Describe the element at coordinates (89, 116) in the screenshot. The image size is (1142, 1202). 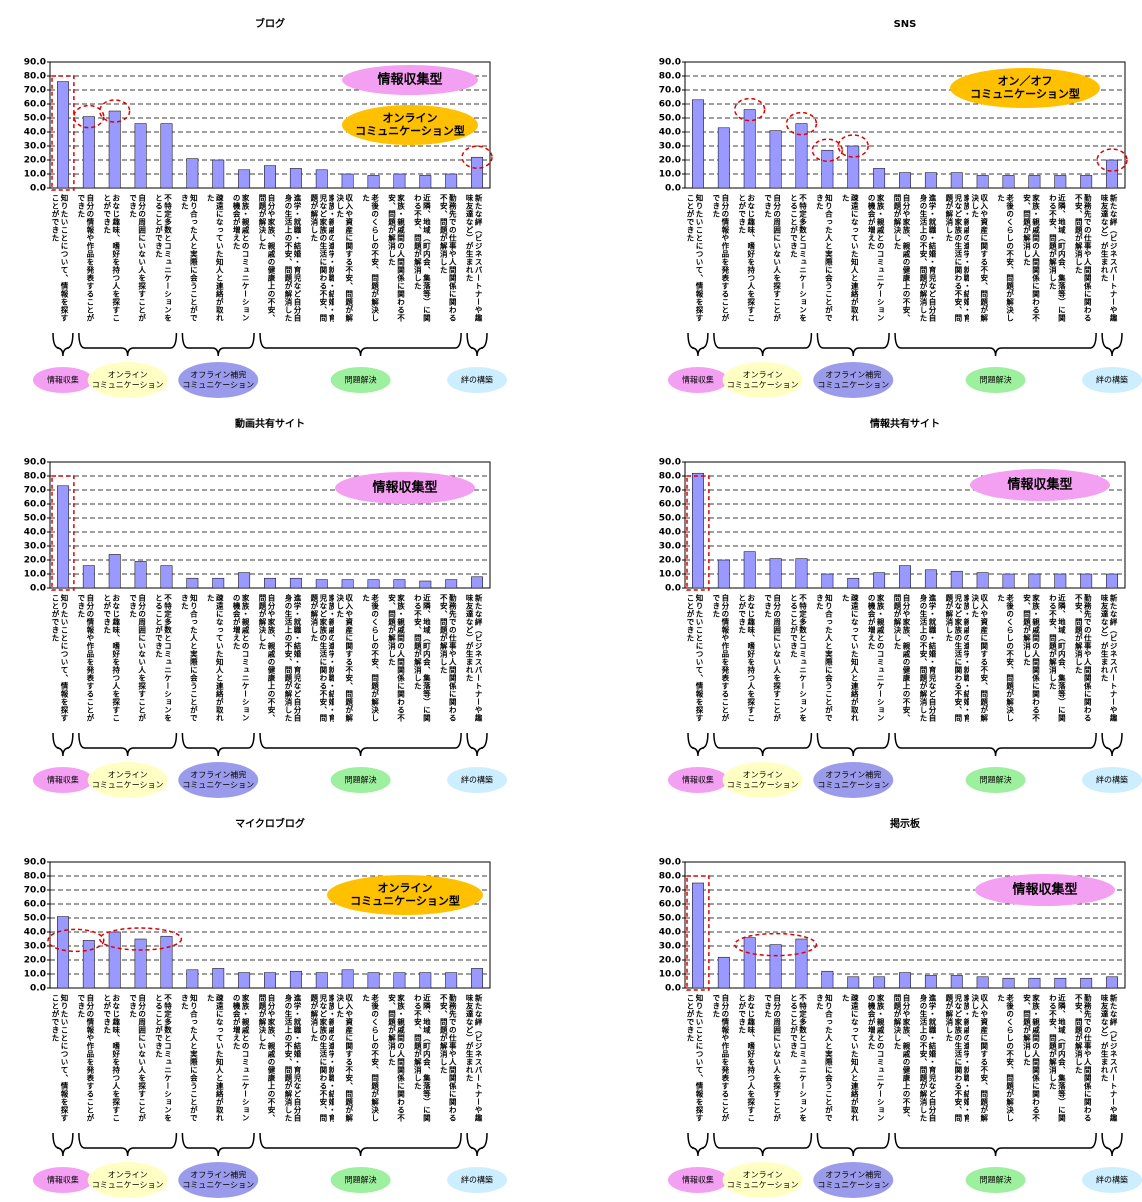
I see `highlight-circle` at that location.